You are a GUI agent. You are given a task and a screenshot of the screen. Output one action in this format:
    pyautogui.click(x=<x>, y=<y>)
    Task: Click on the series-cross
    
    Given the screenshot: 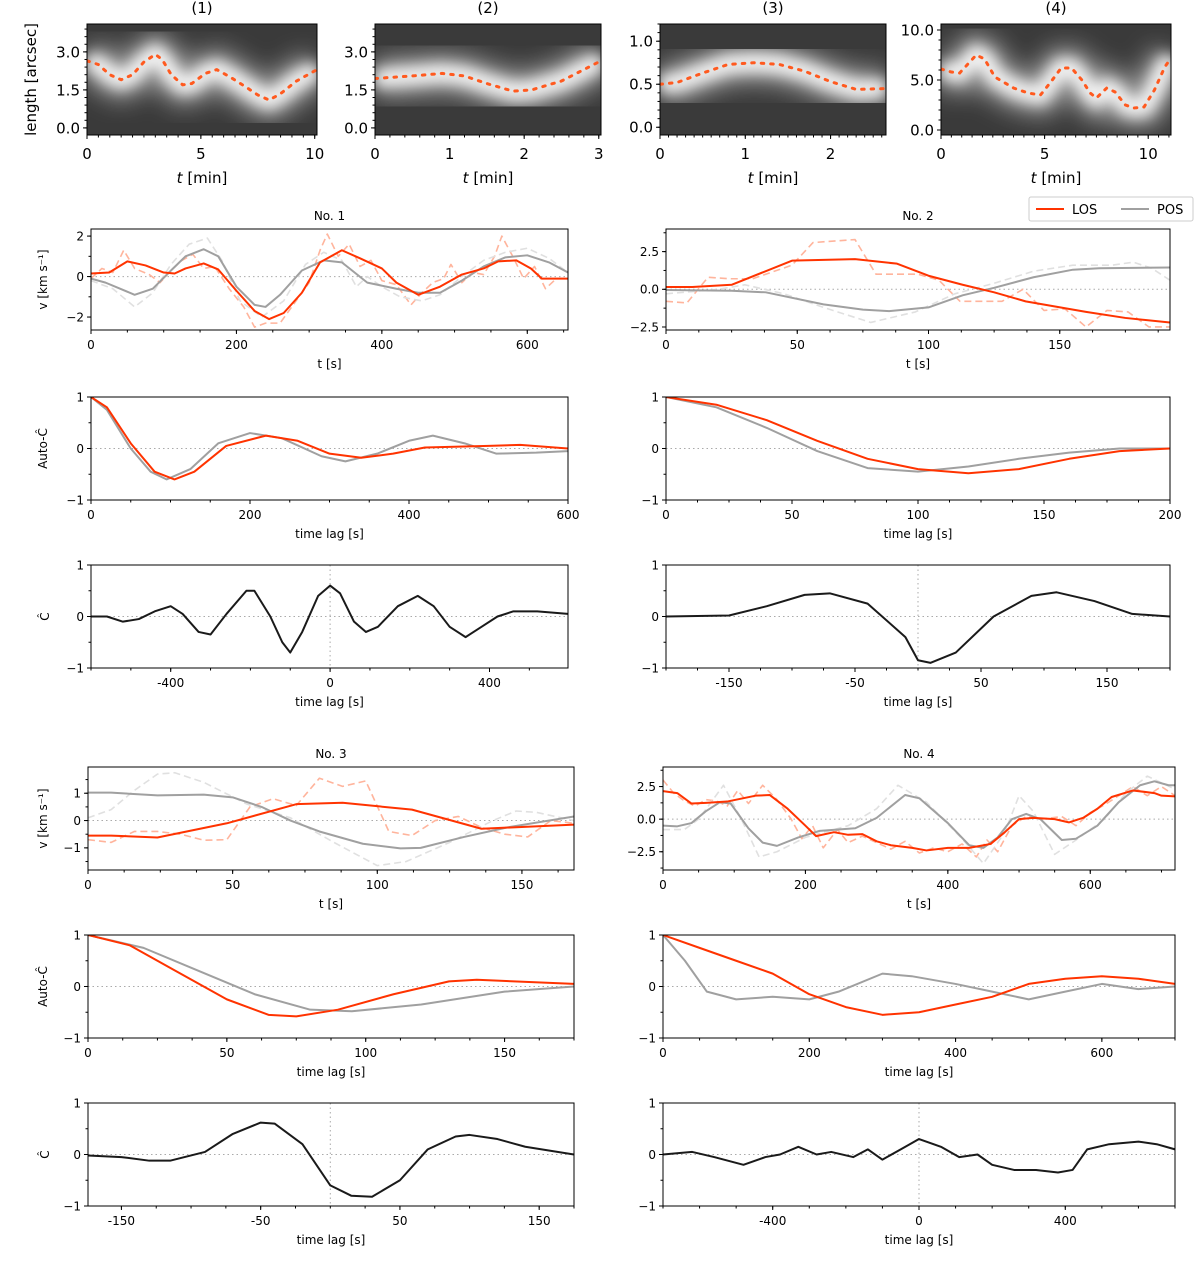 What is the action you would take?
    pyautogui.click(x=919, y=1156)
    